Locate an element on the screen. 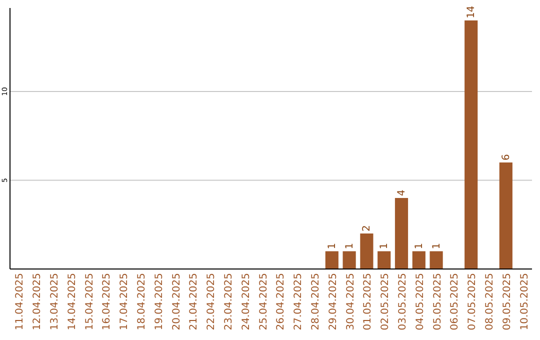  x-tick-label: 19.04.2025 is located at coordinates (159, 301).